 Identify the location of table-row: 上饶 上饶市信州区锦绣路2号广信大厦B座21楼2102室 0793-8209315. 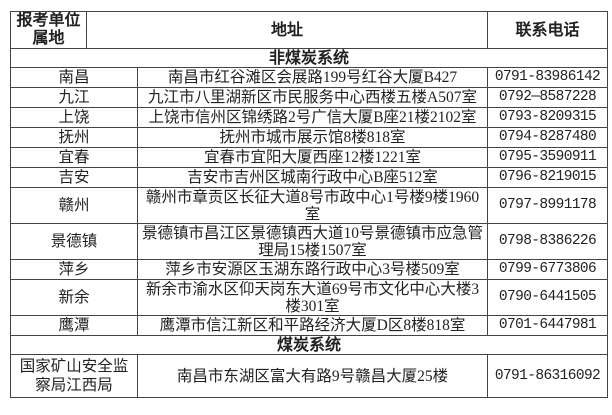
(309, 117).